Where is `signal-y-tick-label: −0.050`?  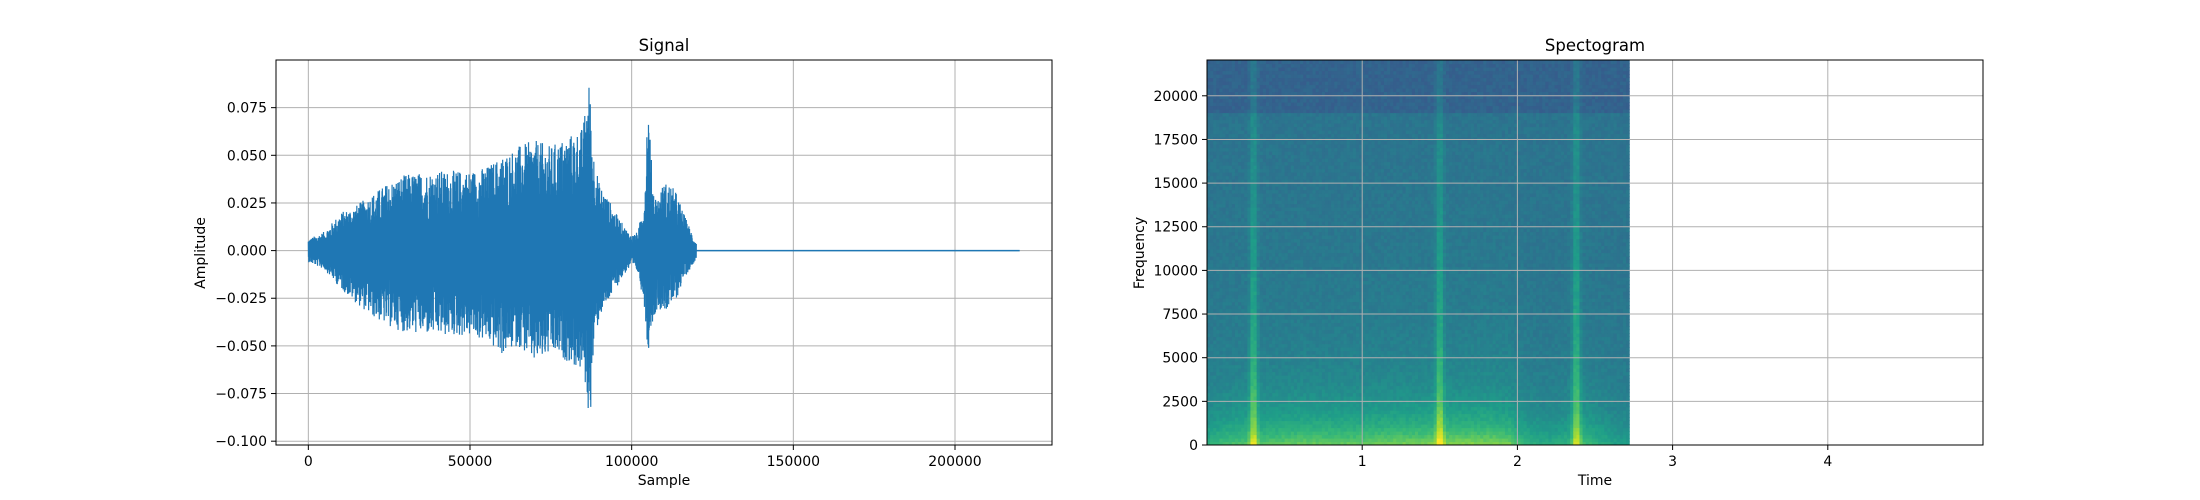 signal-y-tick-label: −0.050 is located at coordinates (241, 347).